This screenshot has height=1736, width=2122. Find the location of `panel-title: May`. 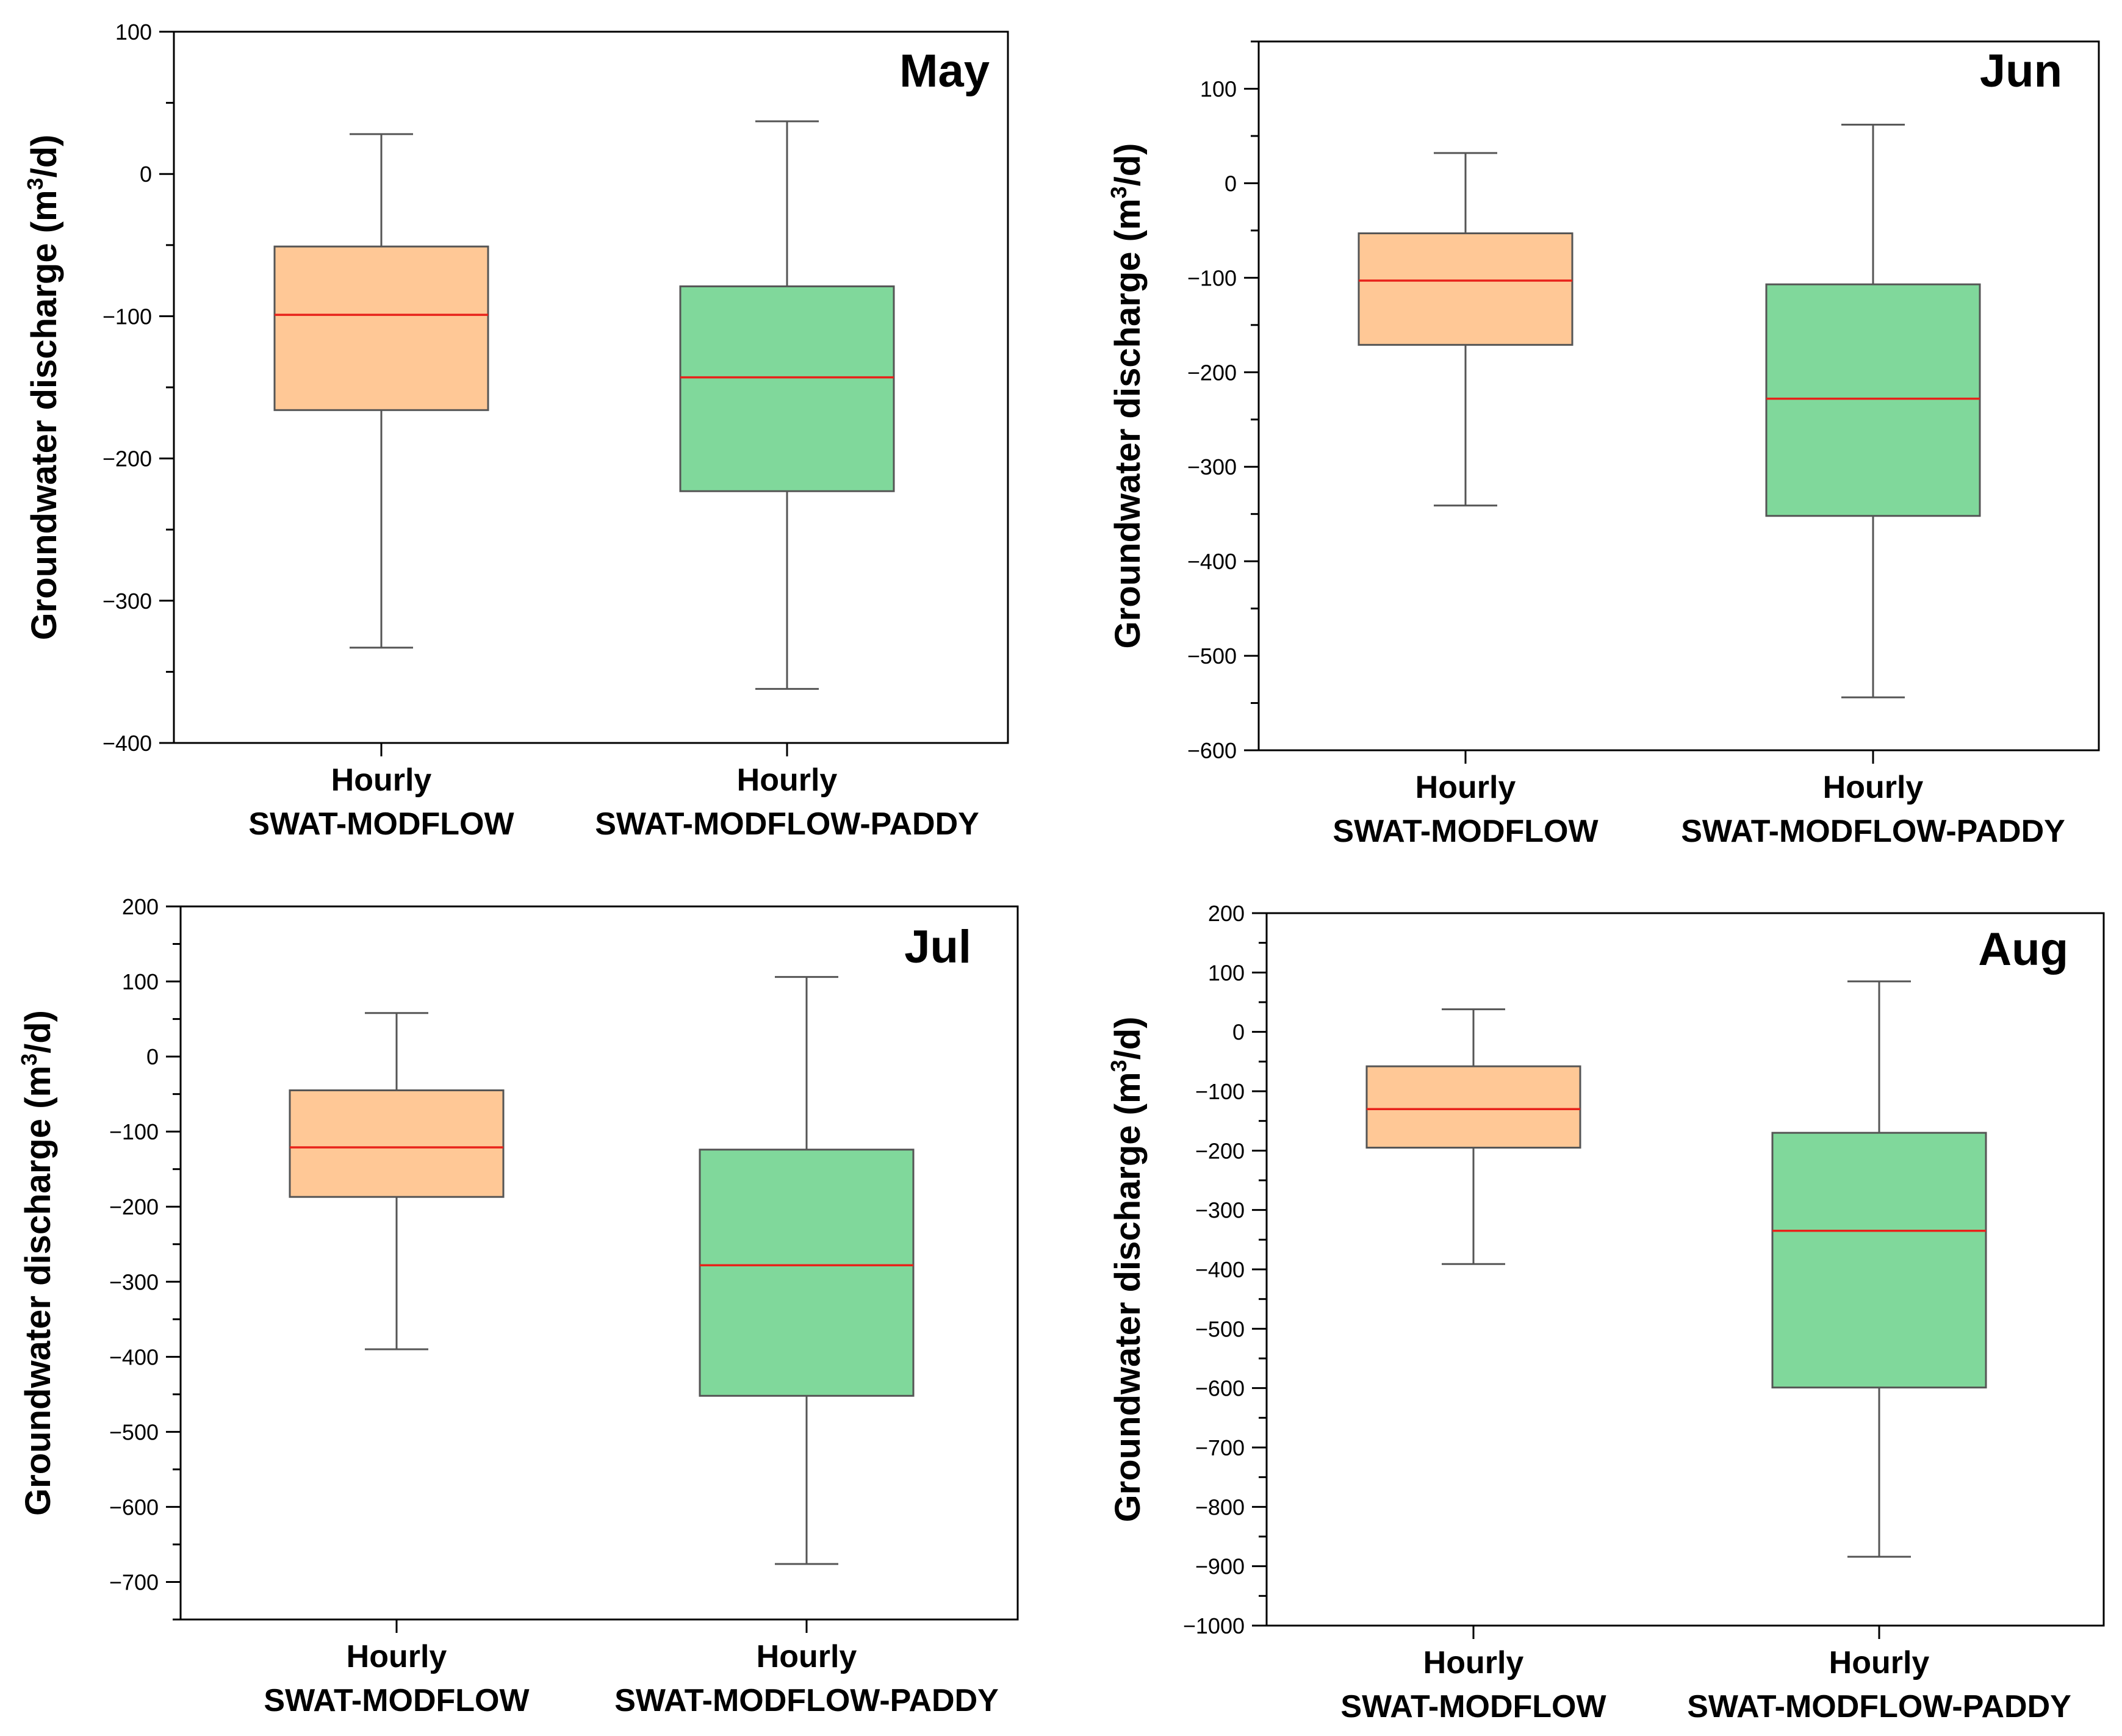

panel-title: May is located at coordinates (944, 71).